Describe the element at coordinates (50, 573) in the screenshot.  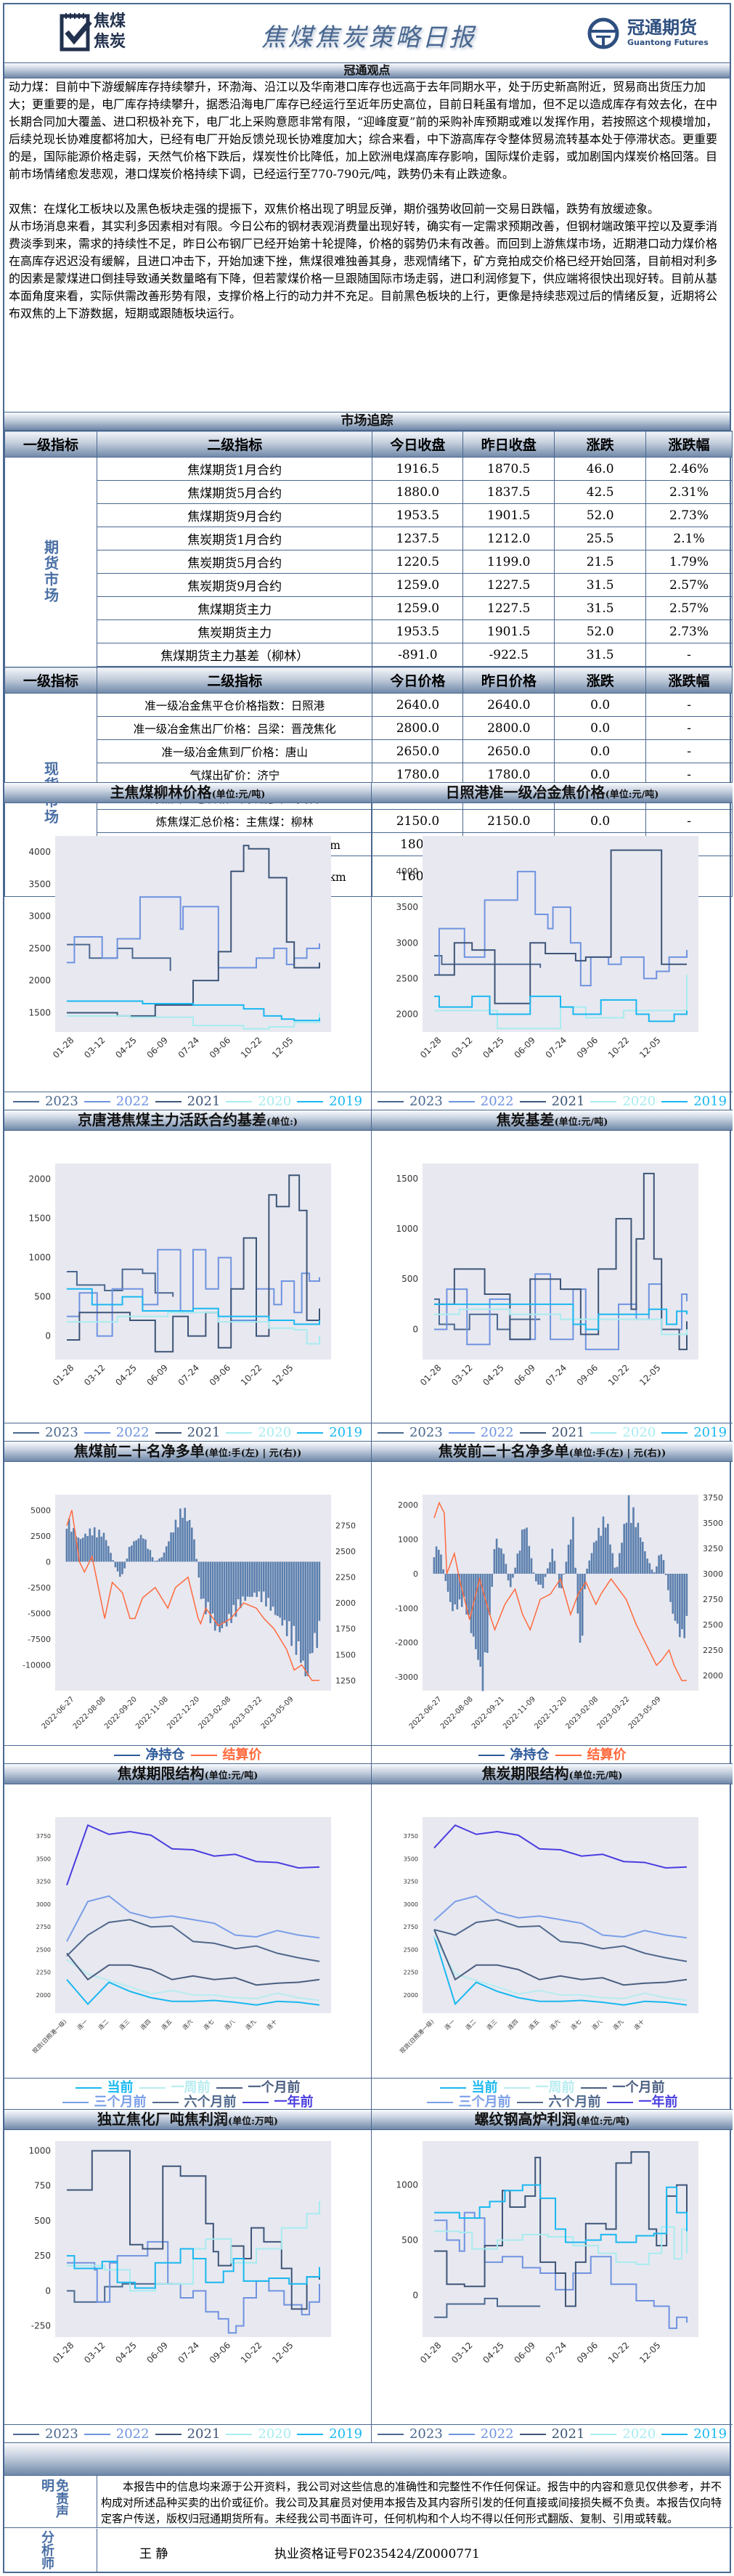
I see `row-group-label: 期货市场` at that location.